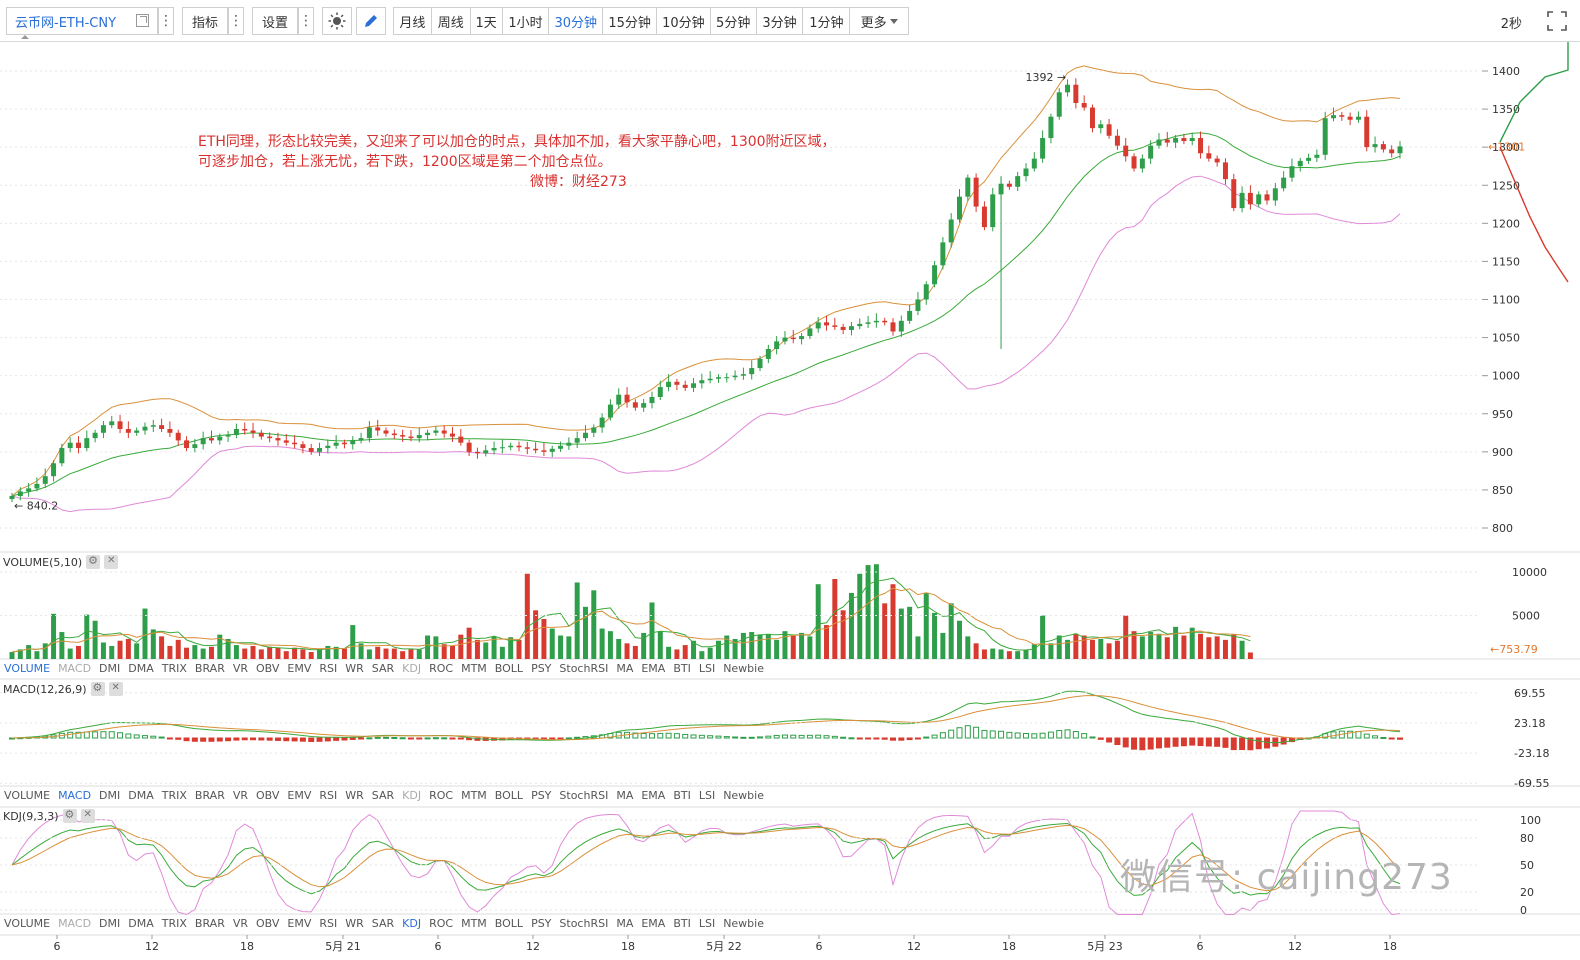 The image size is (1580, 960). Describe the element at coordinates (1557, 21) in the screenshot. I see `fullscreen-icon` at that location.